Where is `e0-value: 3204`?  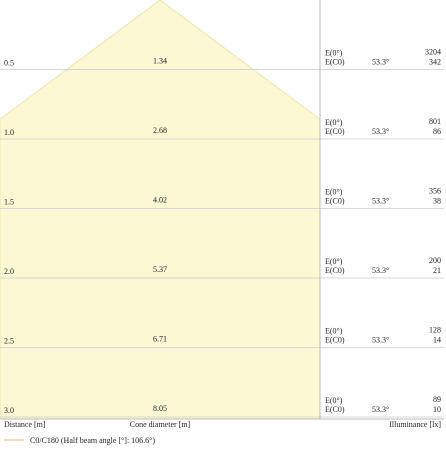
e0-value: 3204 is located at coordinates (433, 52).